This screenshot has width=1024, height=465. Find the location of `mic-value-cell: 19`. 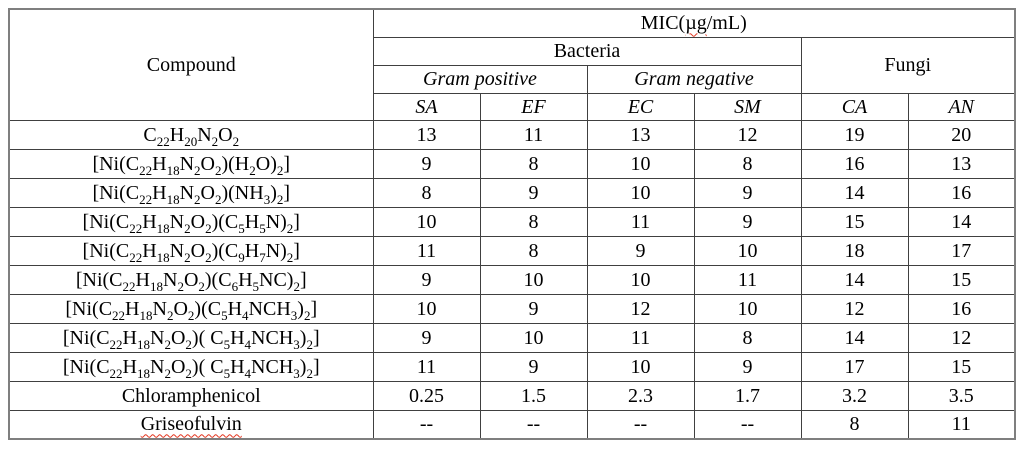

mic-value-cell: 19 is located at coordinates (854, 134).